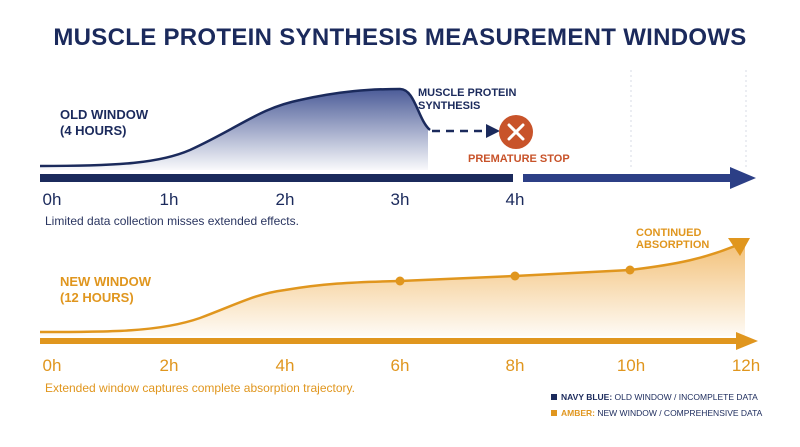 Image resolution: width=800 pixels, height=447 pixels. What do you see at coordinates (685, 397) in the screenshot?
I see `legend-text: OLD WINDOW / INCOMPLETE DATA` at bounding box center [685, 397].